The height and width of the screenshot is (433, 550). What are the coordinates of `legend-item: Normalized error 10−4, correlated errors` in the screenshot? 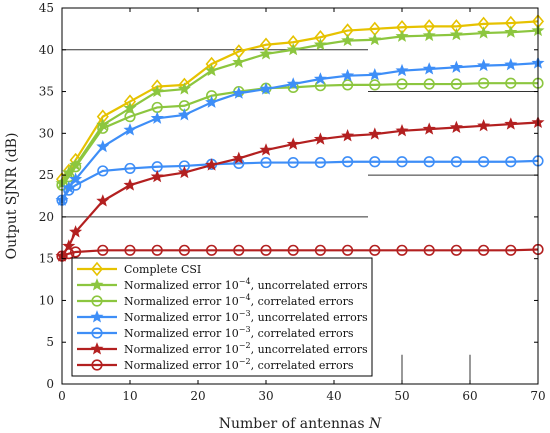 It's located at (215, 300).